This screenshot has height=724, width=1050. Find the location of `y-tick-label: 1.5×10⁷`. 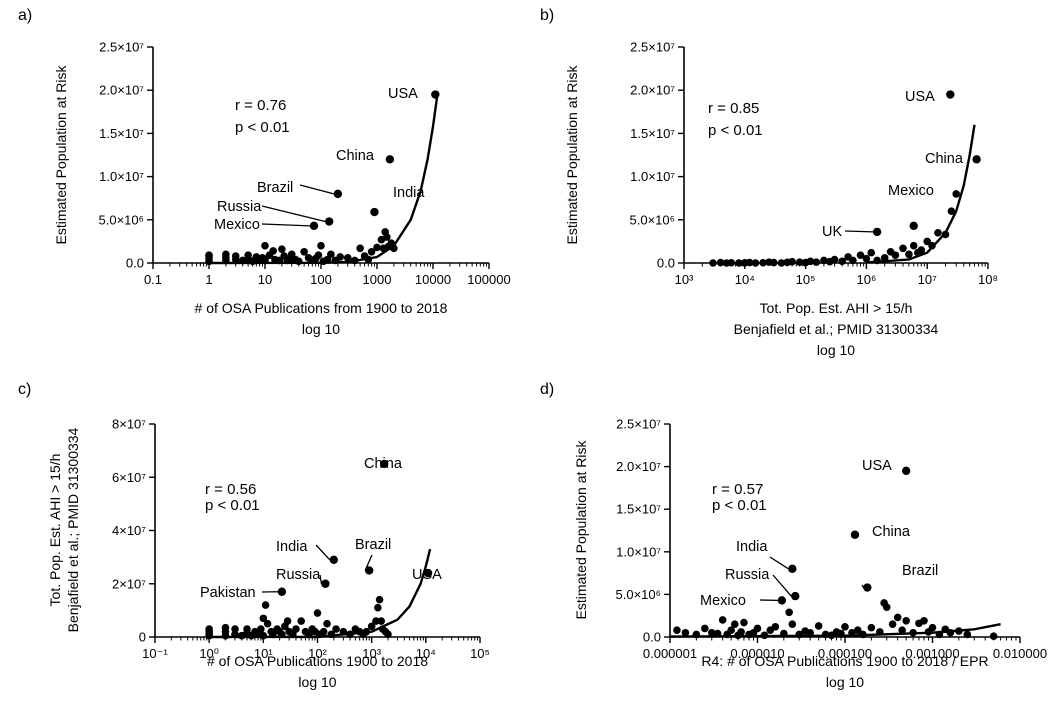

y-tick-label: 1.5×10⁷ is located at coordinates (121, 133).